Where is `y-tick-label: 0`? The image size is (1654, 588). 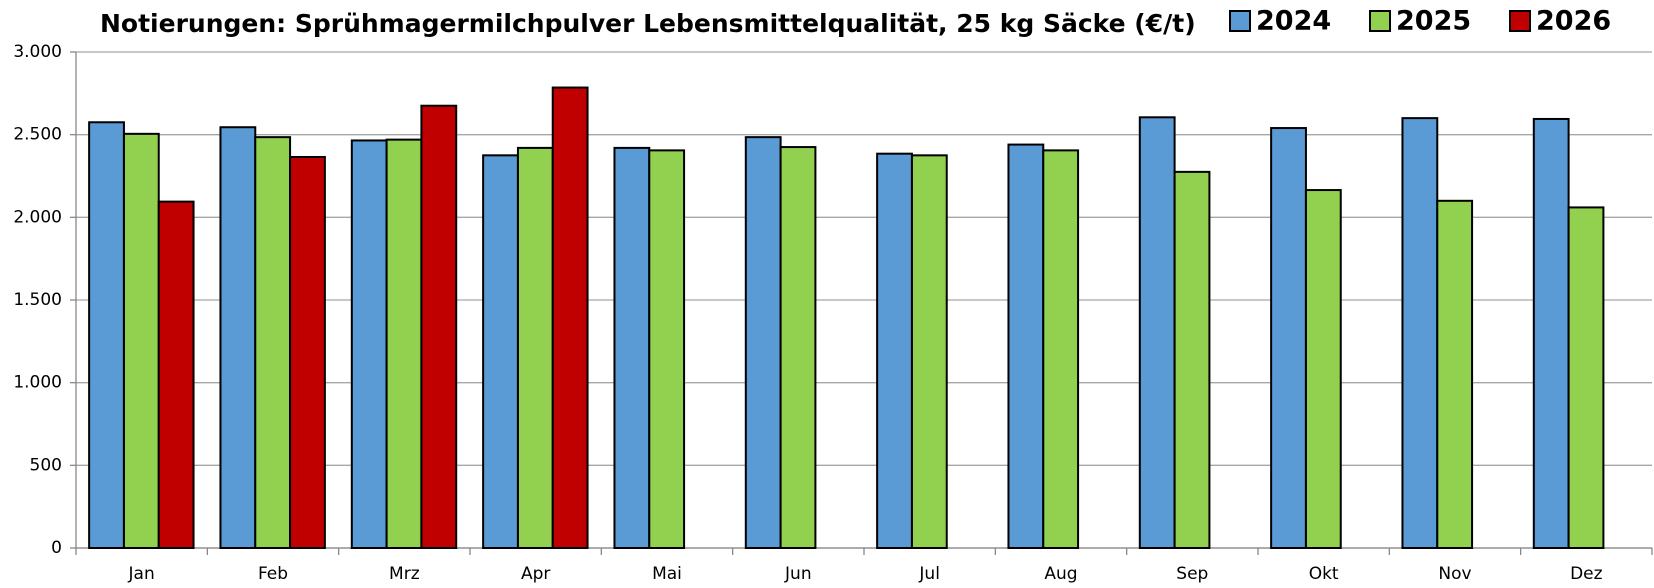 y-tick-label: 0 is located at coordinates (56, 548).